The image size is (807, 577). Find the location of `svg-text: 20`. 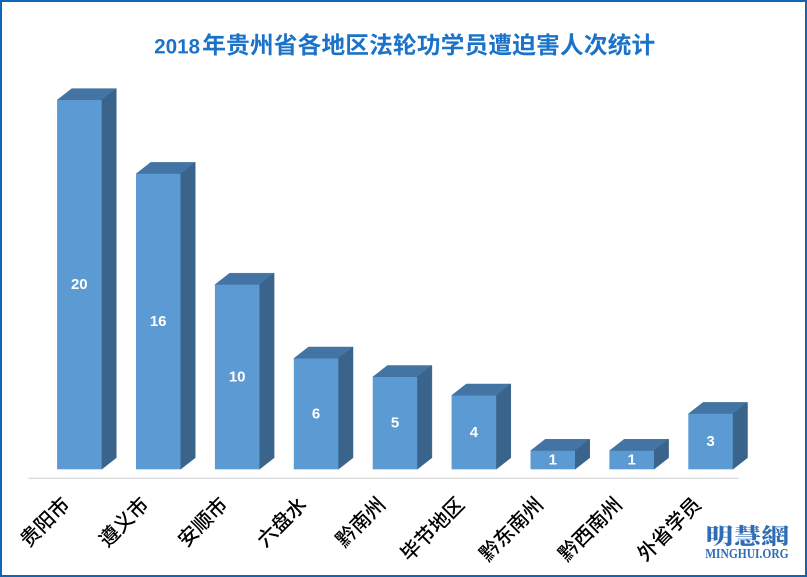

svg-text: 20 is located at coordinates (79, 284).